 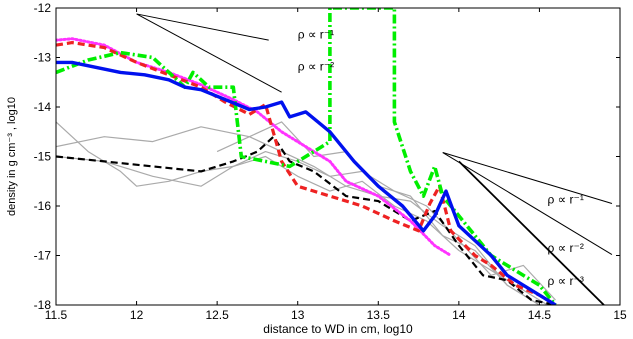 I want to click on y-tick-label: -18, so click(x=43, y=305).